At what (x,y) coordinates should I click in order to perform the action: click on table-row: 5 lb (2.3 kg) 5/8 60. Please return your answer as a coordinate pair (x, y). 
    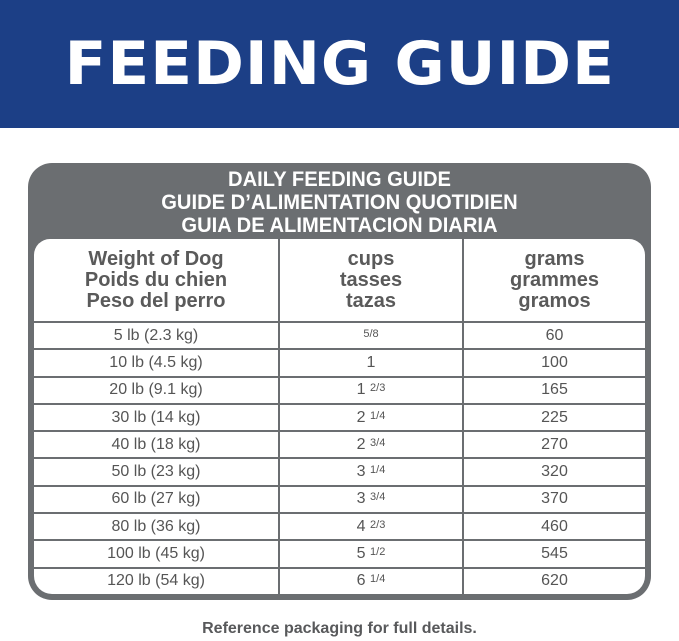
    Looking at the image, I should click on (339, 336).